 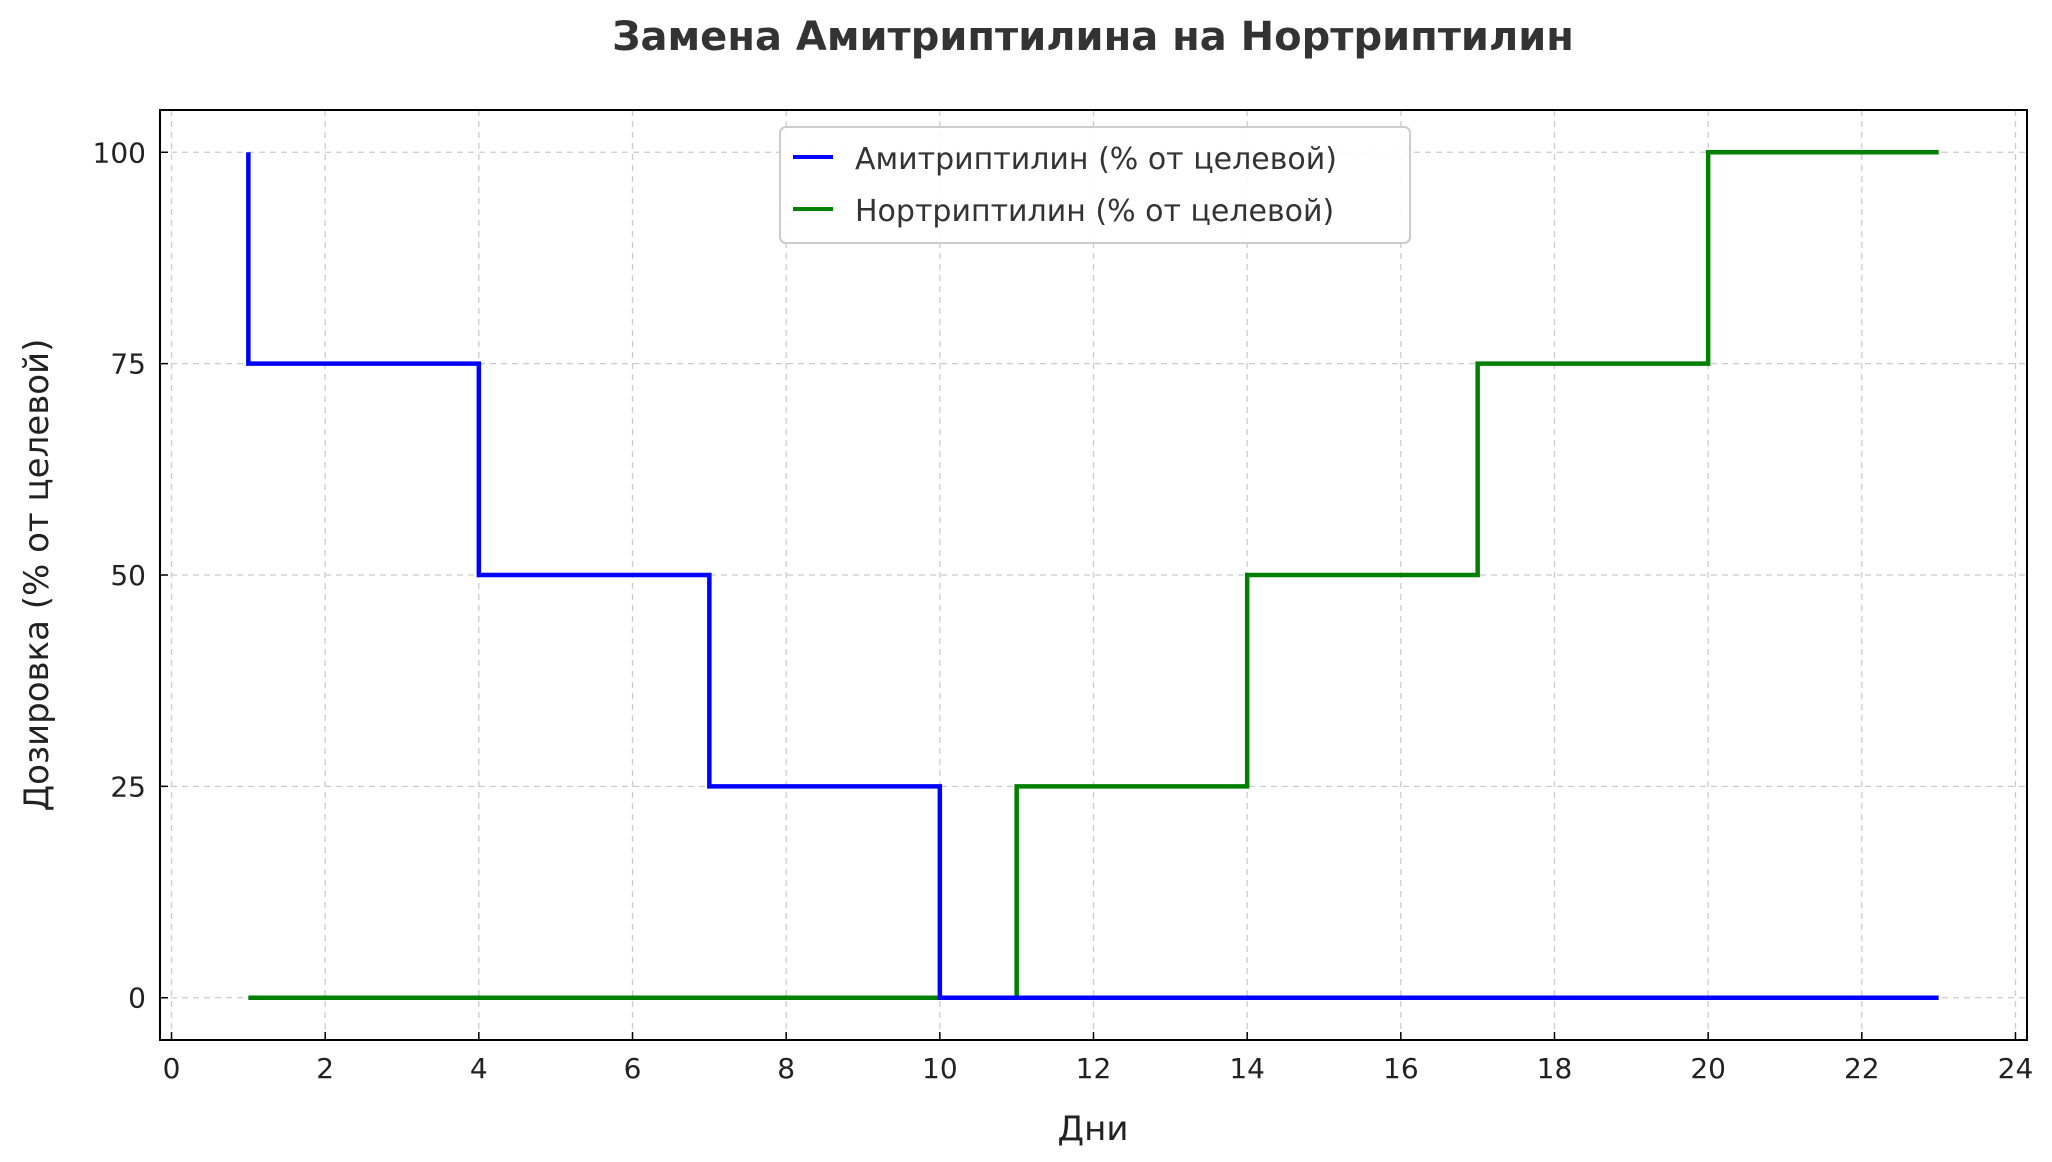 I want to click on x-tick-label: 22, so click(x=1862, y=1068).